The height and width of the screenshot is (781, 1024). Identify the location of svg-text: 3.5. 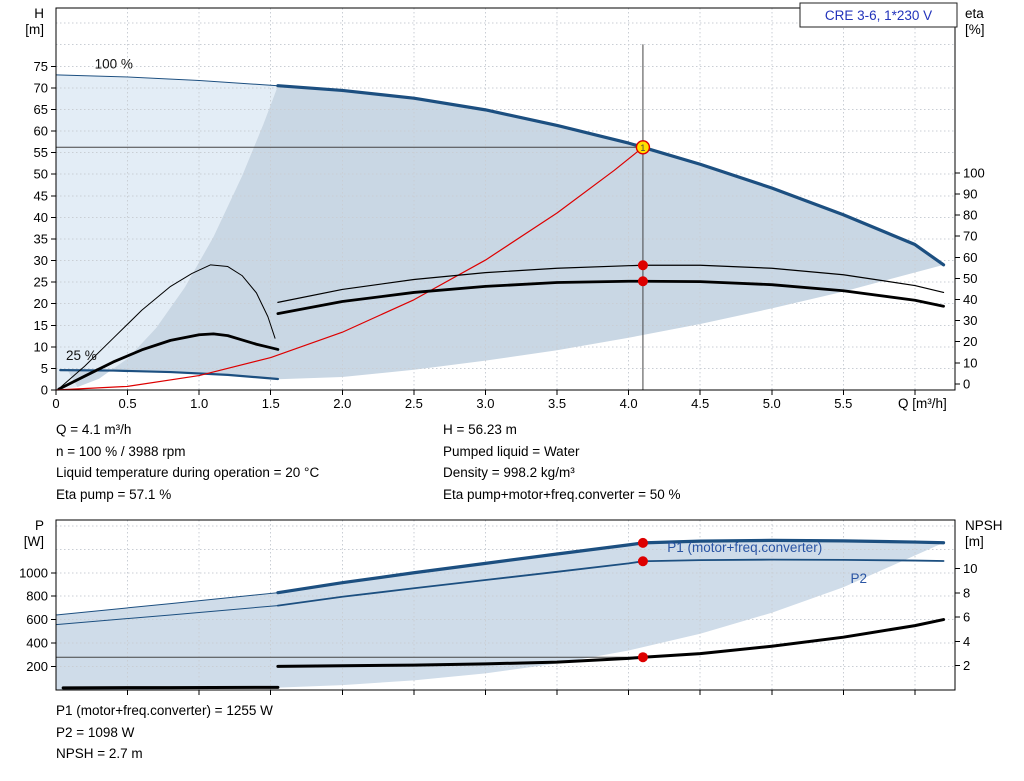
(557, 403).